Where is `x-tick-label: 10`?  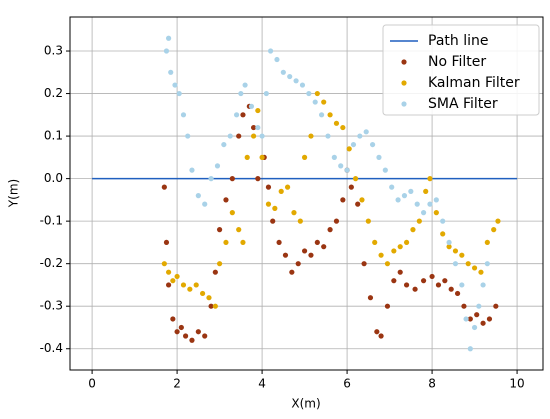
x-tick-label: 10 is located at coordinates (516, 384).